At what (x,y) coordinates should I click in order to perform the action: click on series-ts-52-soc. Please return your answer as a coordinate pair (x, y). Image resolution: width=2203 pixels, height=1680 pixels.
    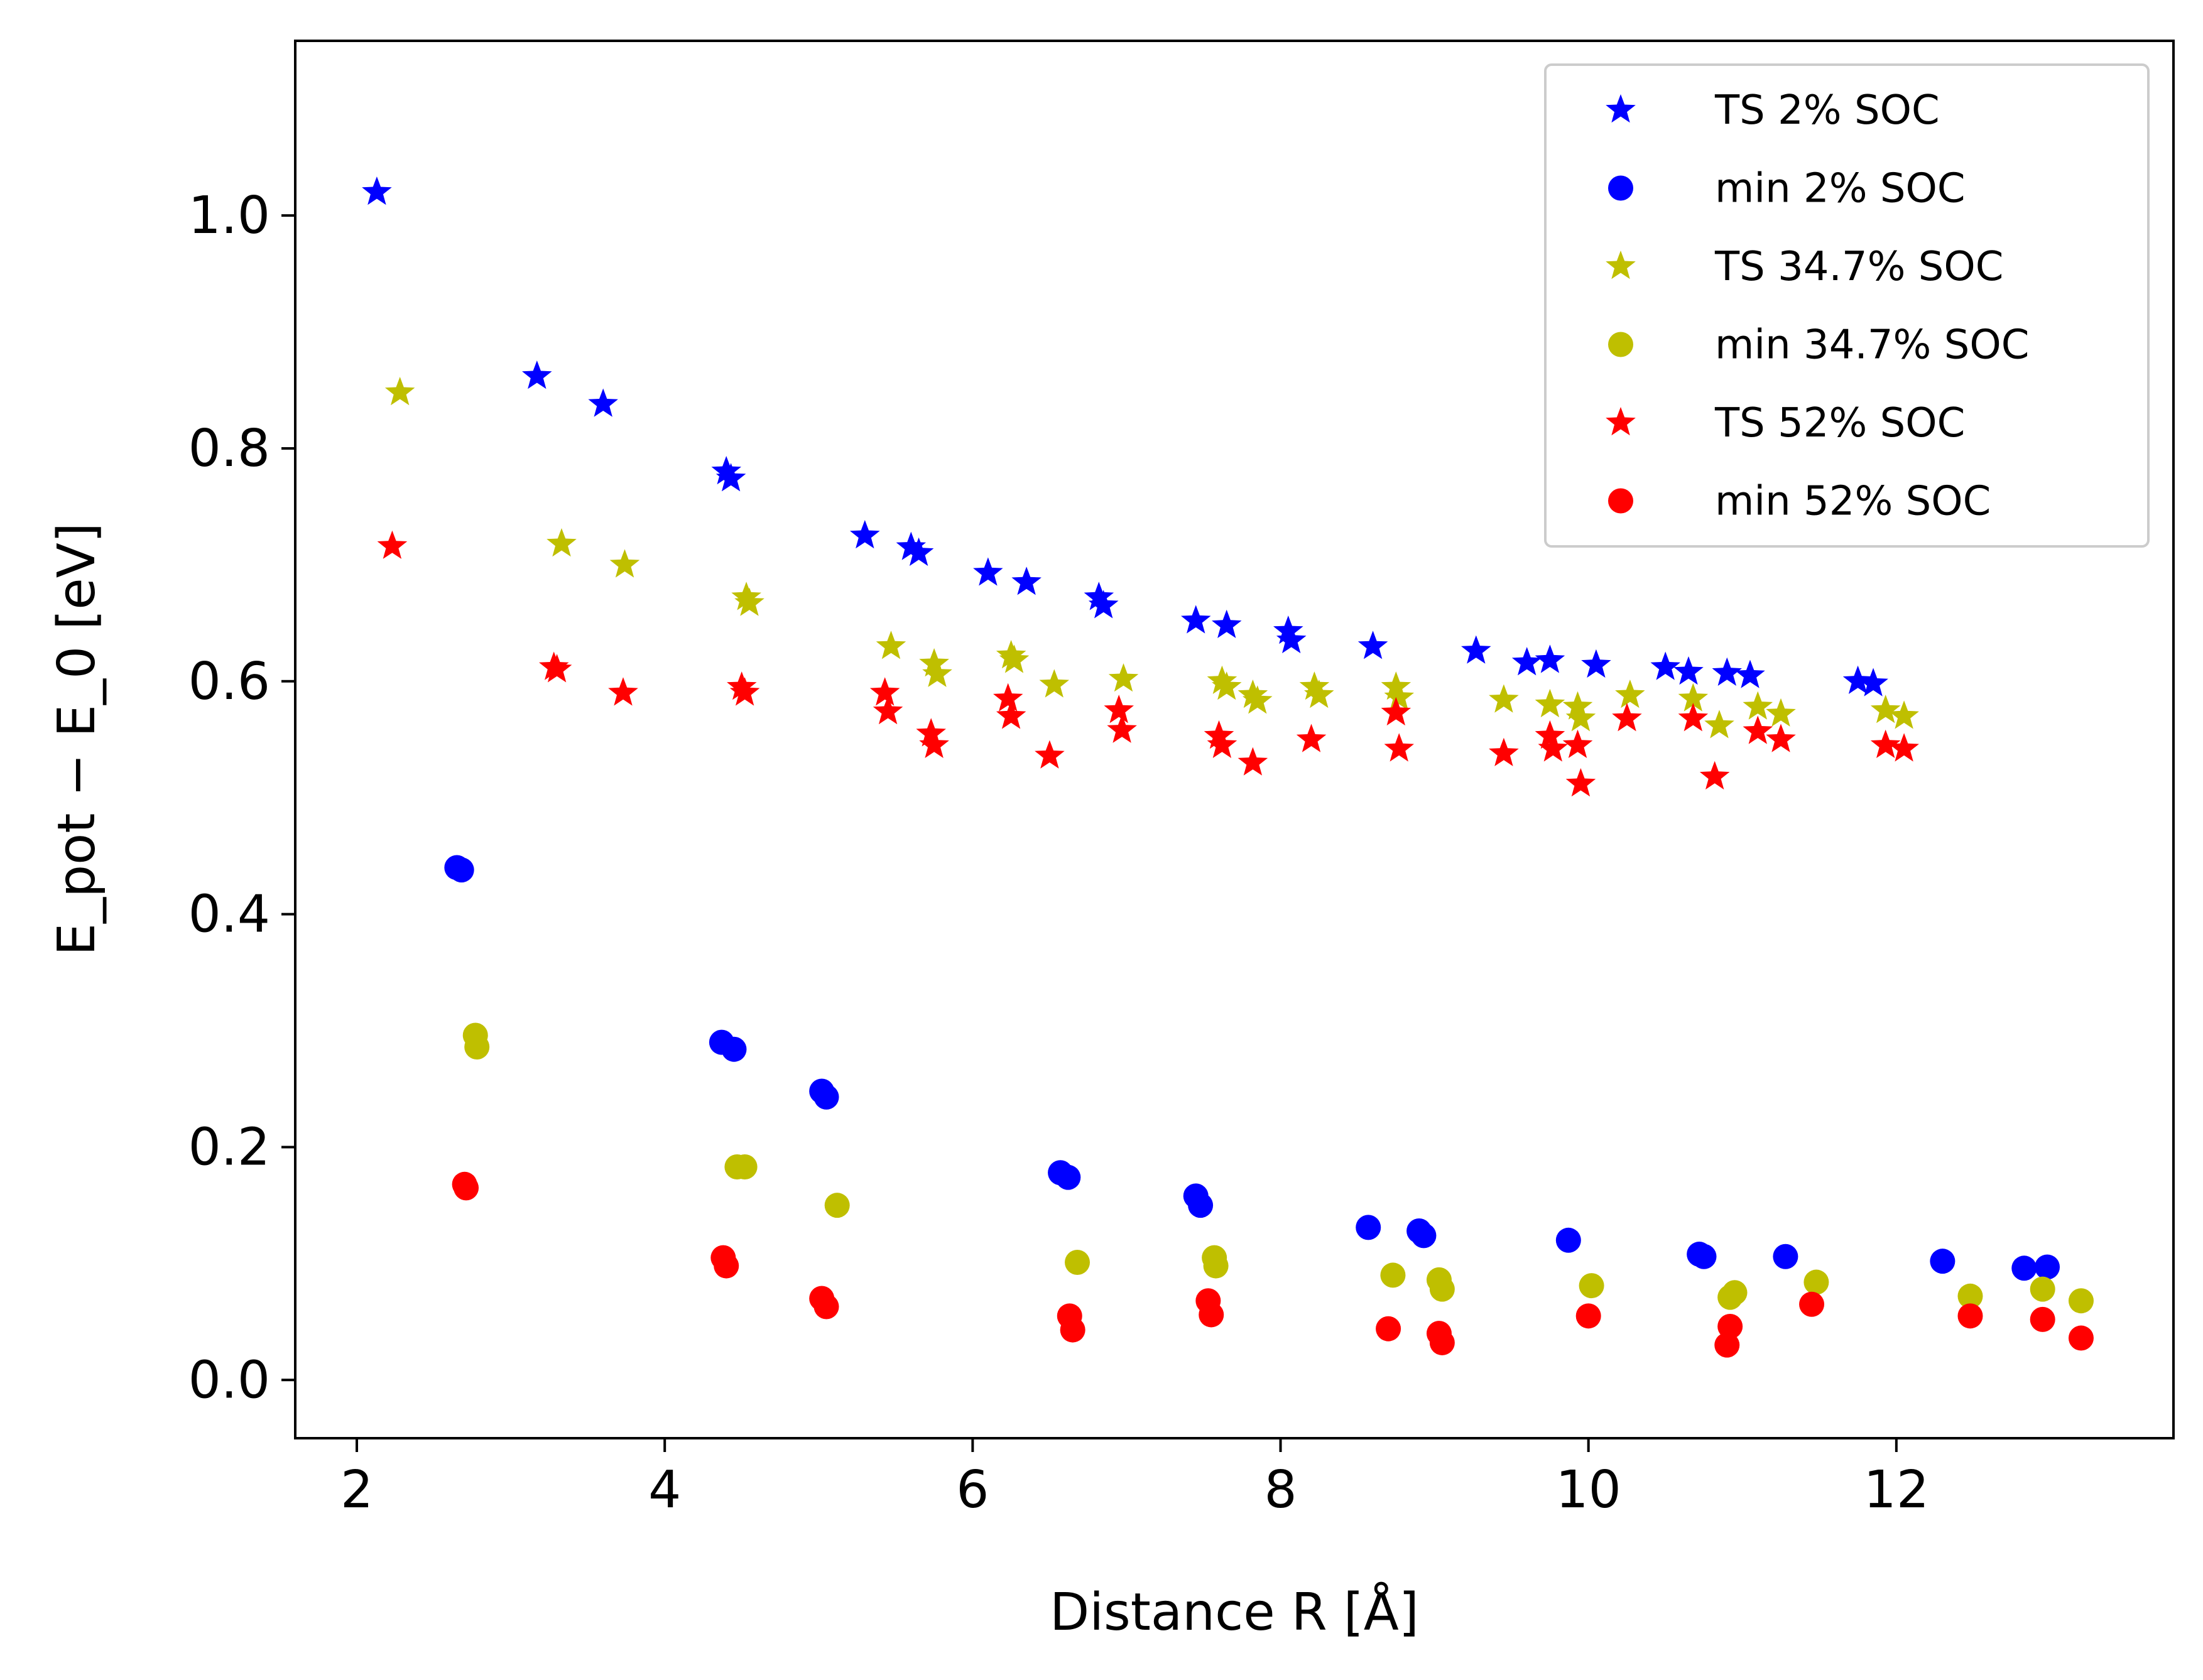
    Looking at the image, I should click on (1148, 663).